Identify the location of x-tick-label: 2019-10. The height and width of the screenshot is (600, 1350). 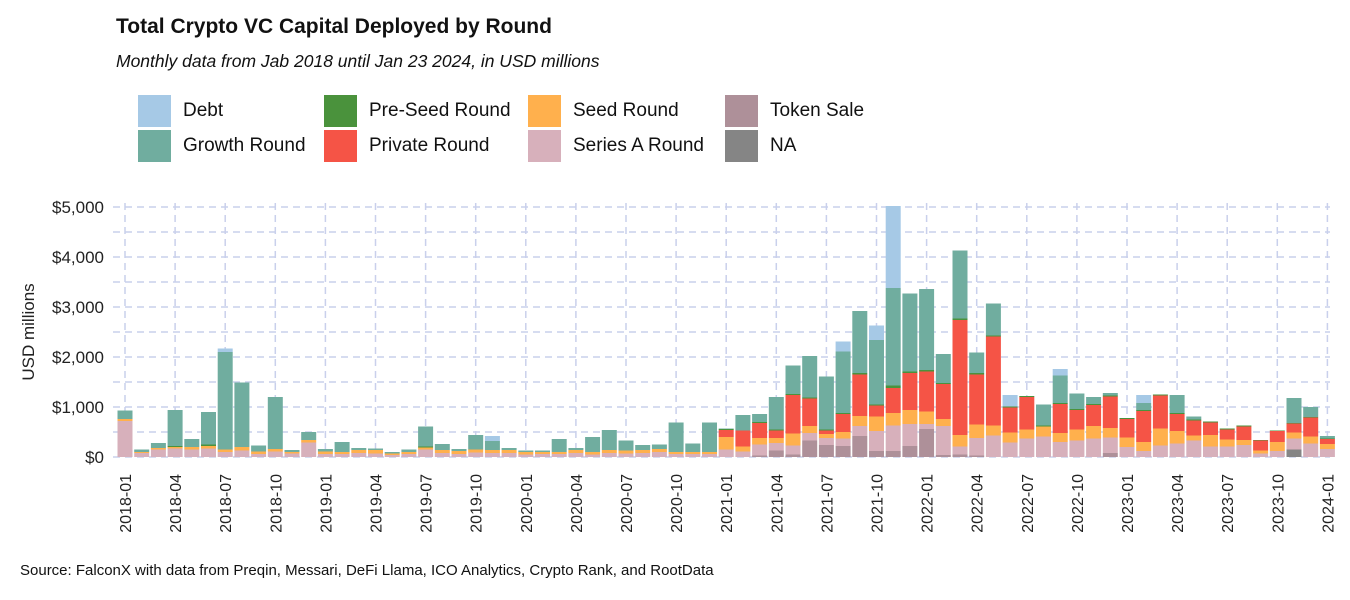
(477, 503).